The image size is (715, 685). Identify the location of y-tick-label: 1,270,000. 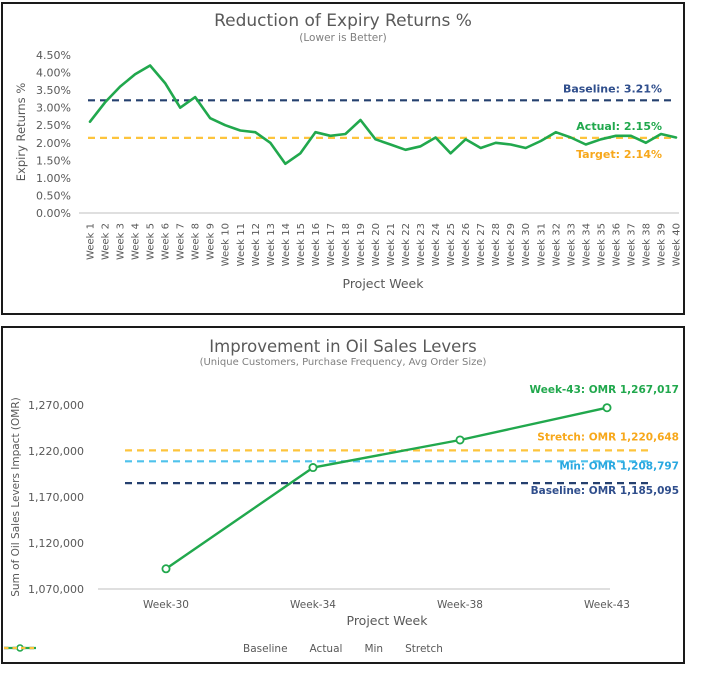
(56, 405).